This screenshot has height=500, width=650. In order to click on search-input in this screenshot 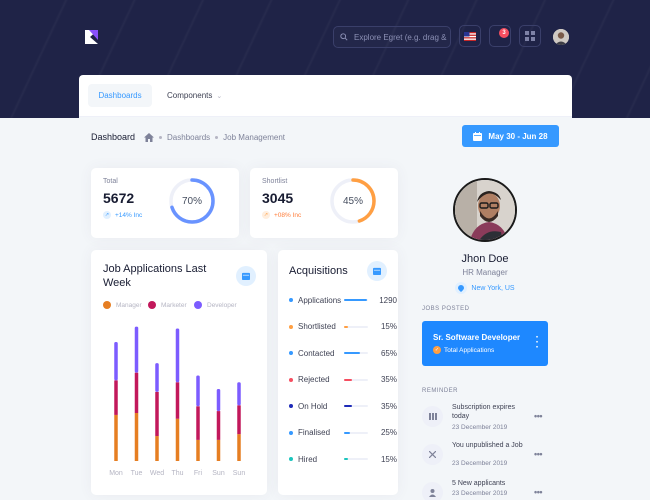, I will do `click(401, 37)`.